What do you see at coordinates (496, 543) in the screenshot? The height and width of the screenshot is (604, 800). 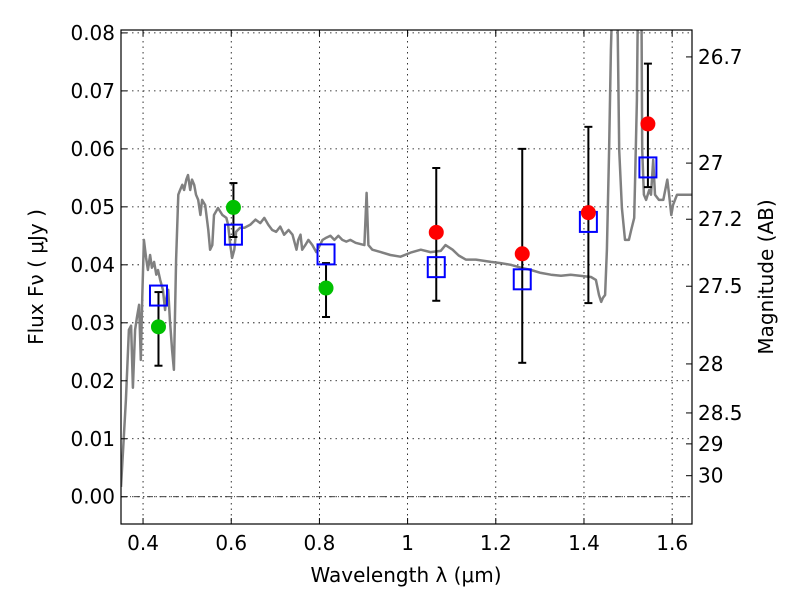 I see `x-tick-label: 1.2` at bounding box center [496, 543].